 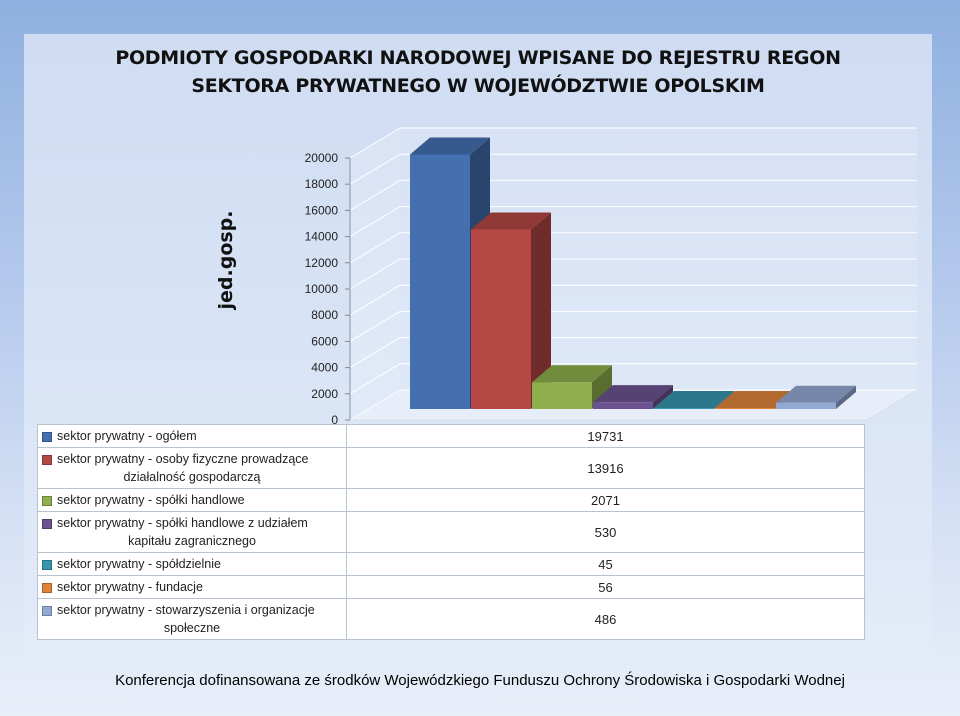 I want to click on y-tick-label-0: 0, so click(x=334, y=420).